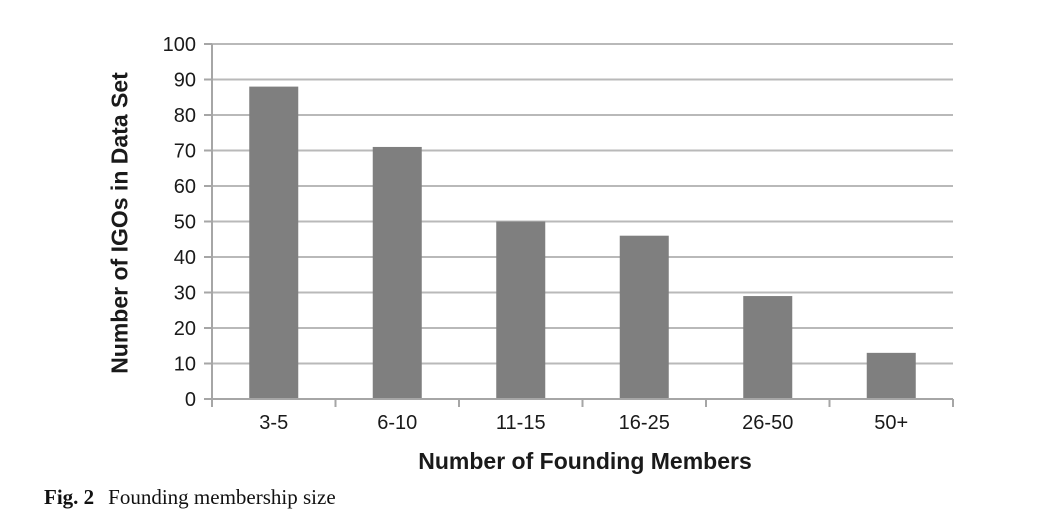 This screenshot has height=530, width=1052. Describe the element at coordinates (179, 45) in the screenshot. I see `y-tick-label: 100` at that location.